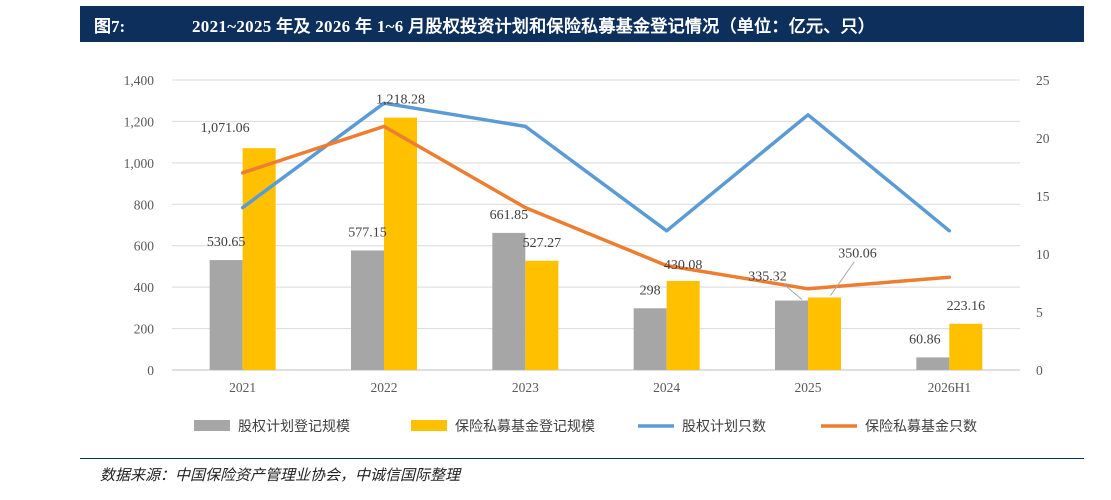 This screenshot has height=500, width=1111. I want to click on x-tick-label: 2026H1, so click(950, 387).